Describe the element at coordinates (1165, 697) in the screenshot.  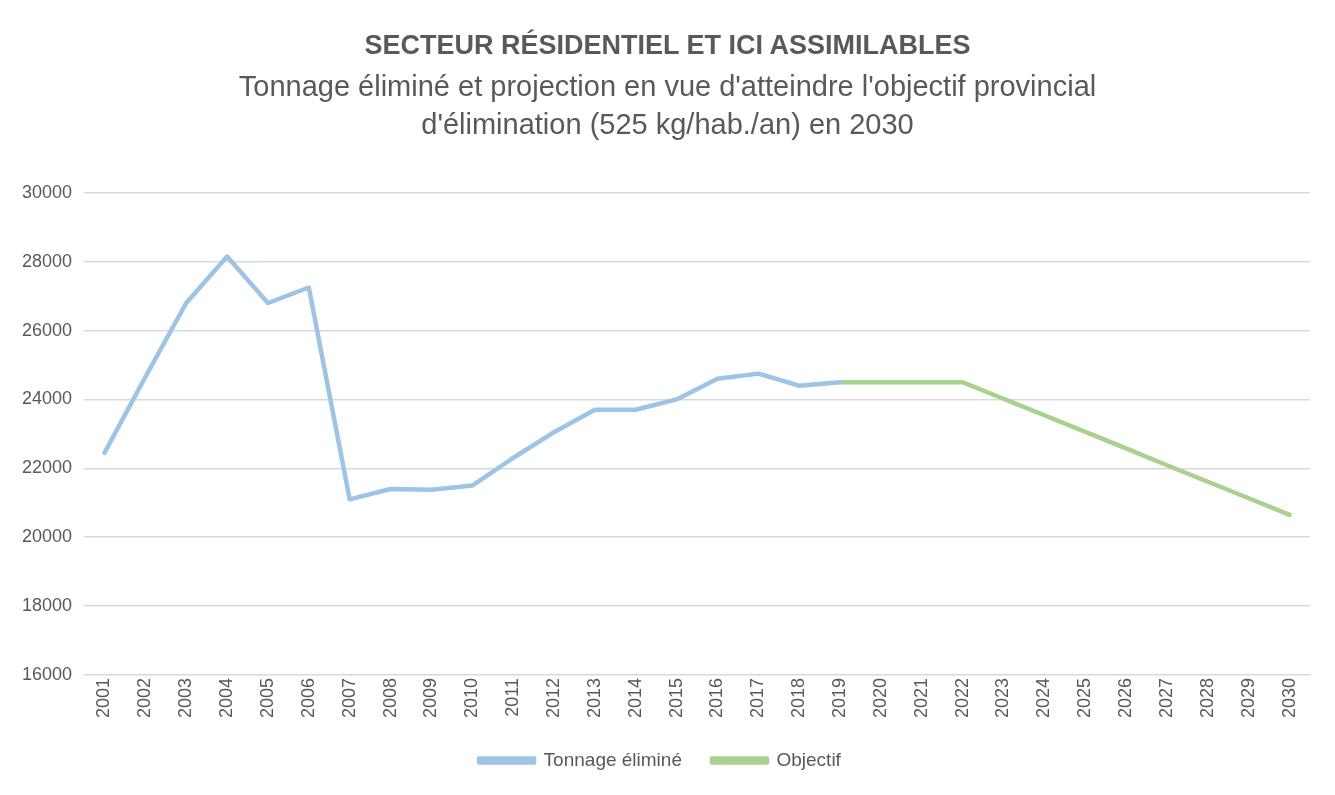
I see `x-tick-label: 2027` at that location.